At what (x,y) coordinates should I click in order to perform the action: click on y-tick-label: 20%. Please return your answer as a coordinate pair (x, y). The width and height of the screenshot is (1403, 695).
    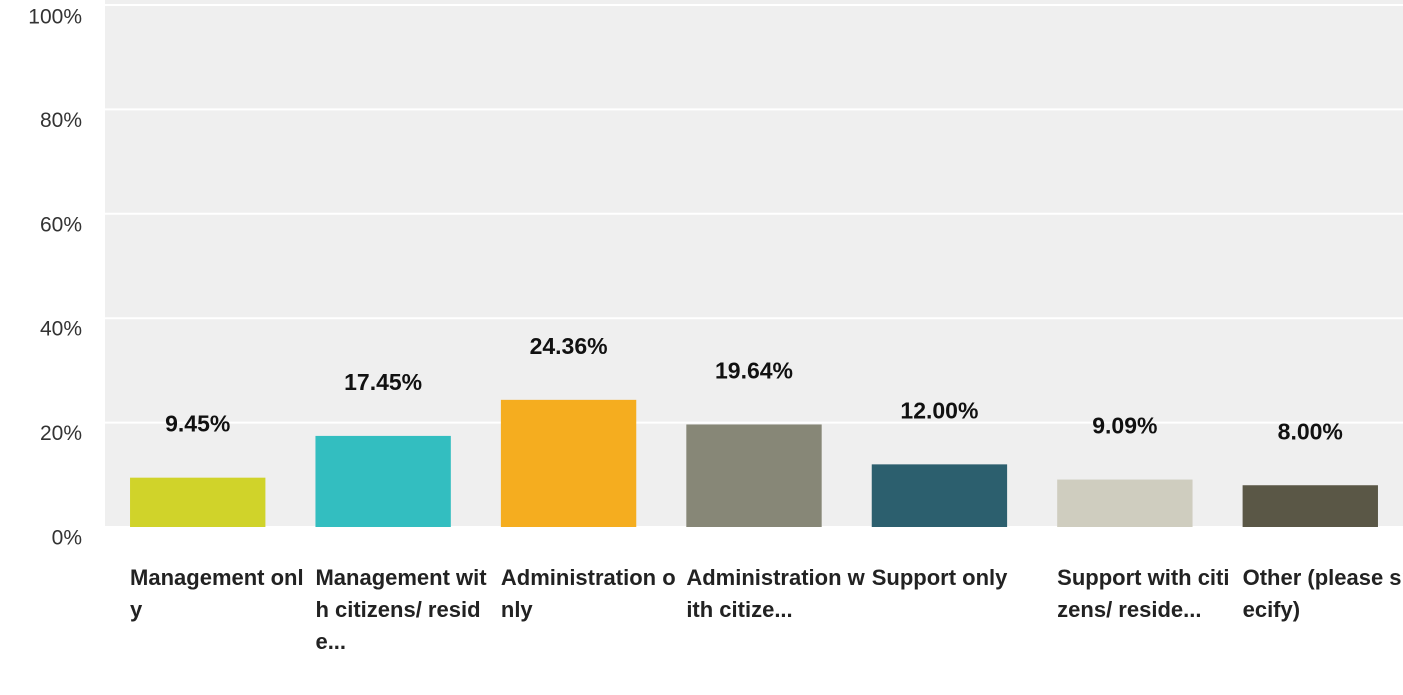
    Looking at the image, I should click on (61, 433).